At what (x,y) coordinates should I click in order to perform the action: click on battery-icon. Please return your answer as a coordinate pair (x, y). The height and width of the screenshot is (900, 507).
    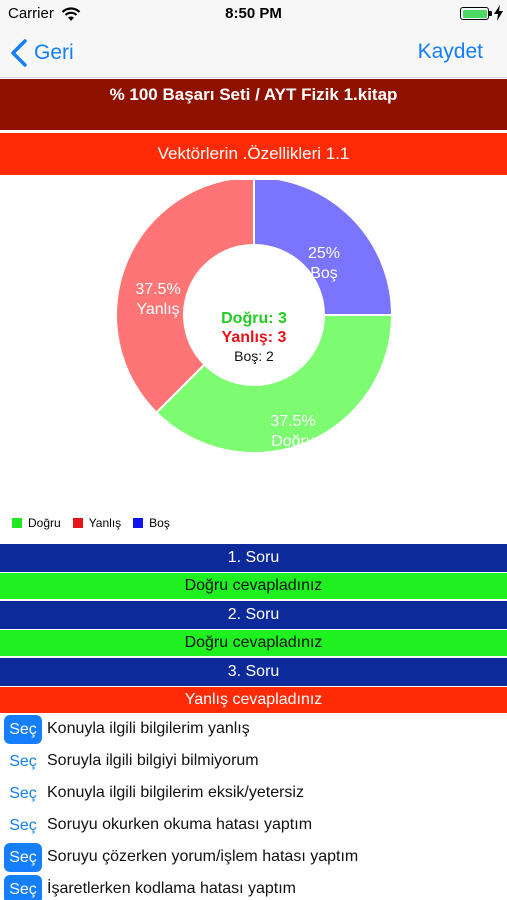
    Looking at the image, I should click on (474, 13).